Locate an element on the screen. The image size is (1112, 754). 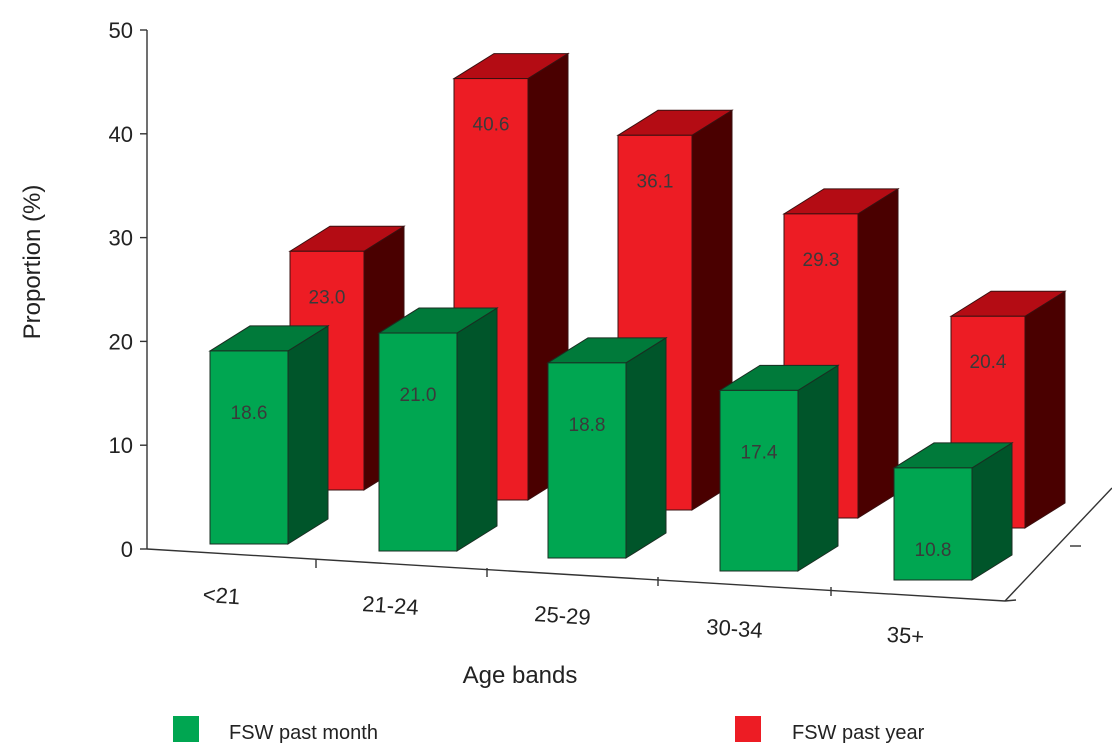
data-label-past-year: 20.4 is located at coordinates (988, 362).